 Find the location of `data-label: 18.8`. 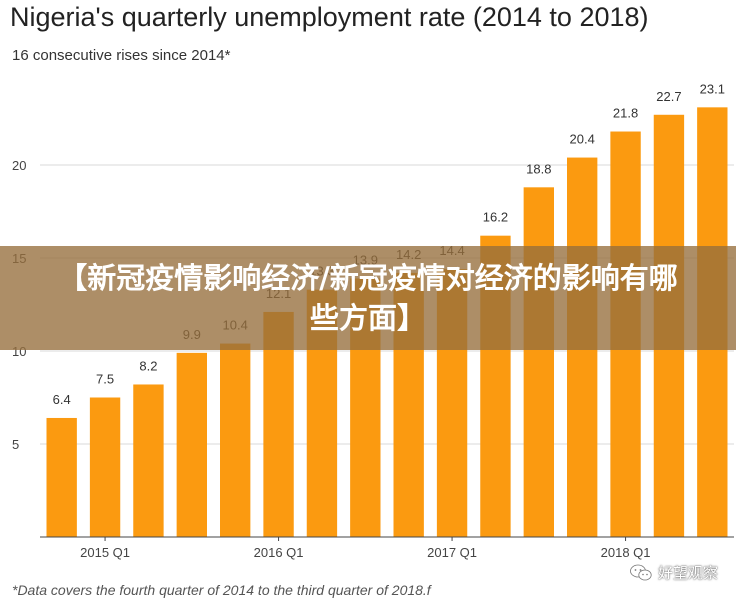

data-label: 18.8 is located at coordinates (538, 168).